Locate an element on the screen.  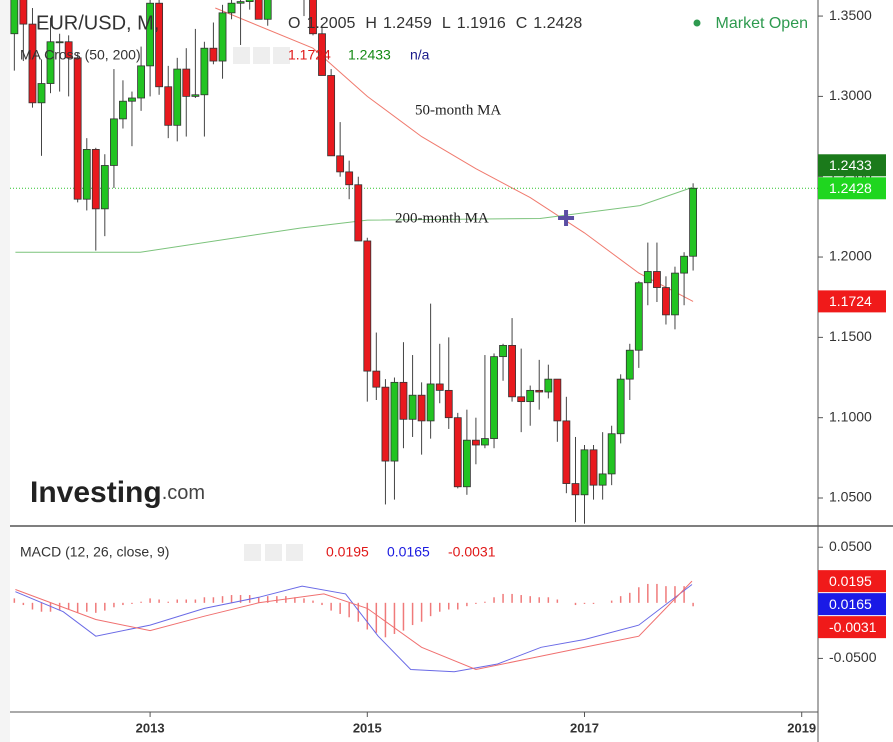
y-tick-label: 1.3000 is located at coordinates (850, 95).